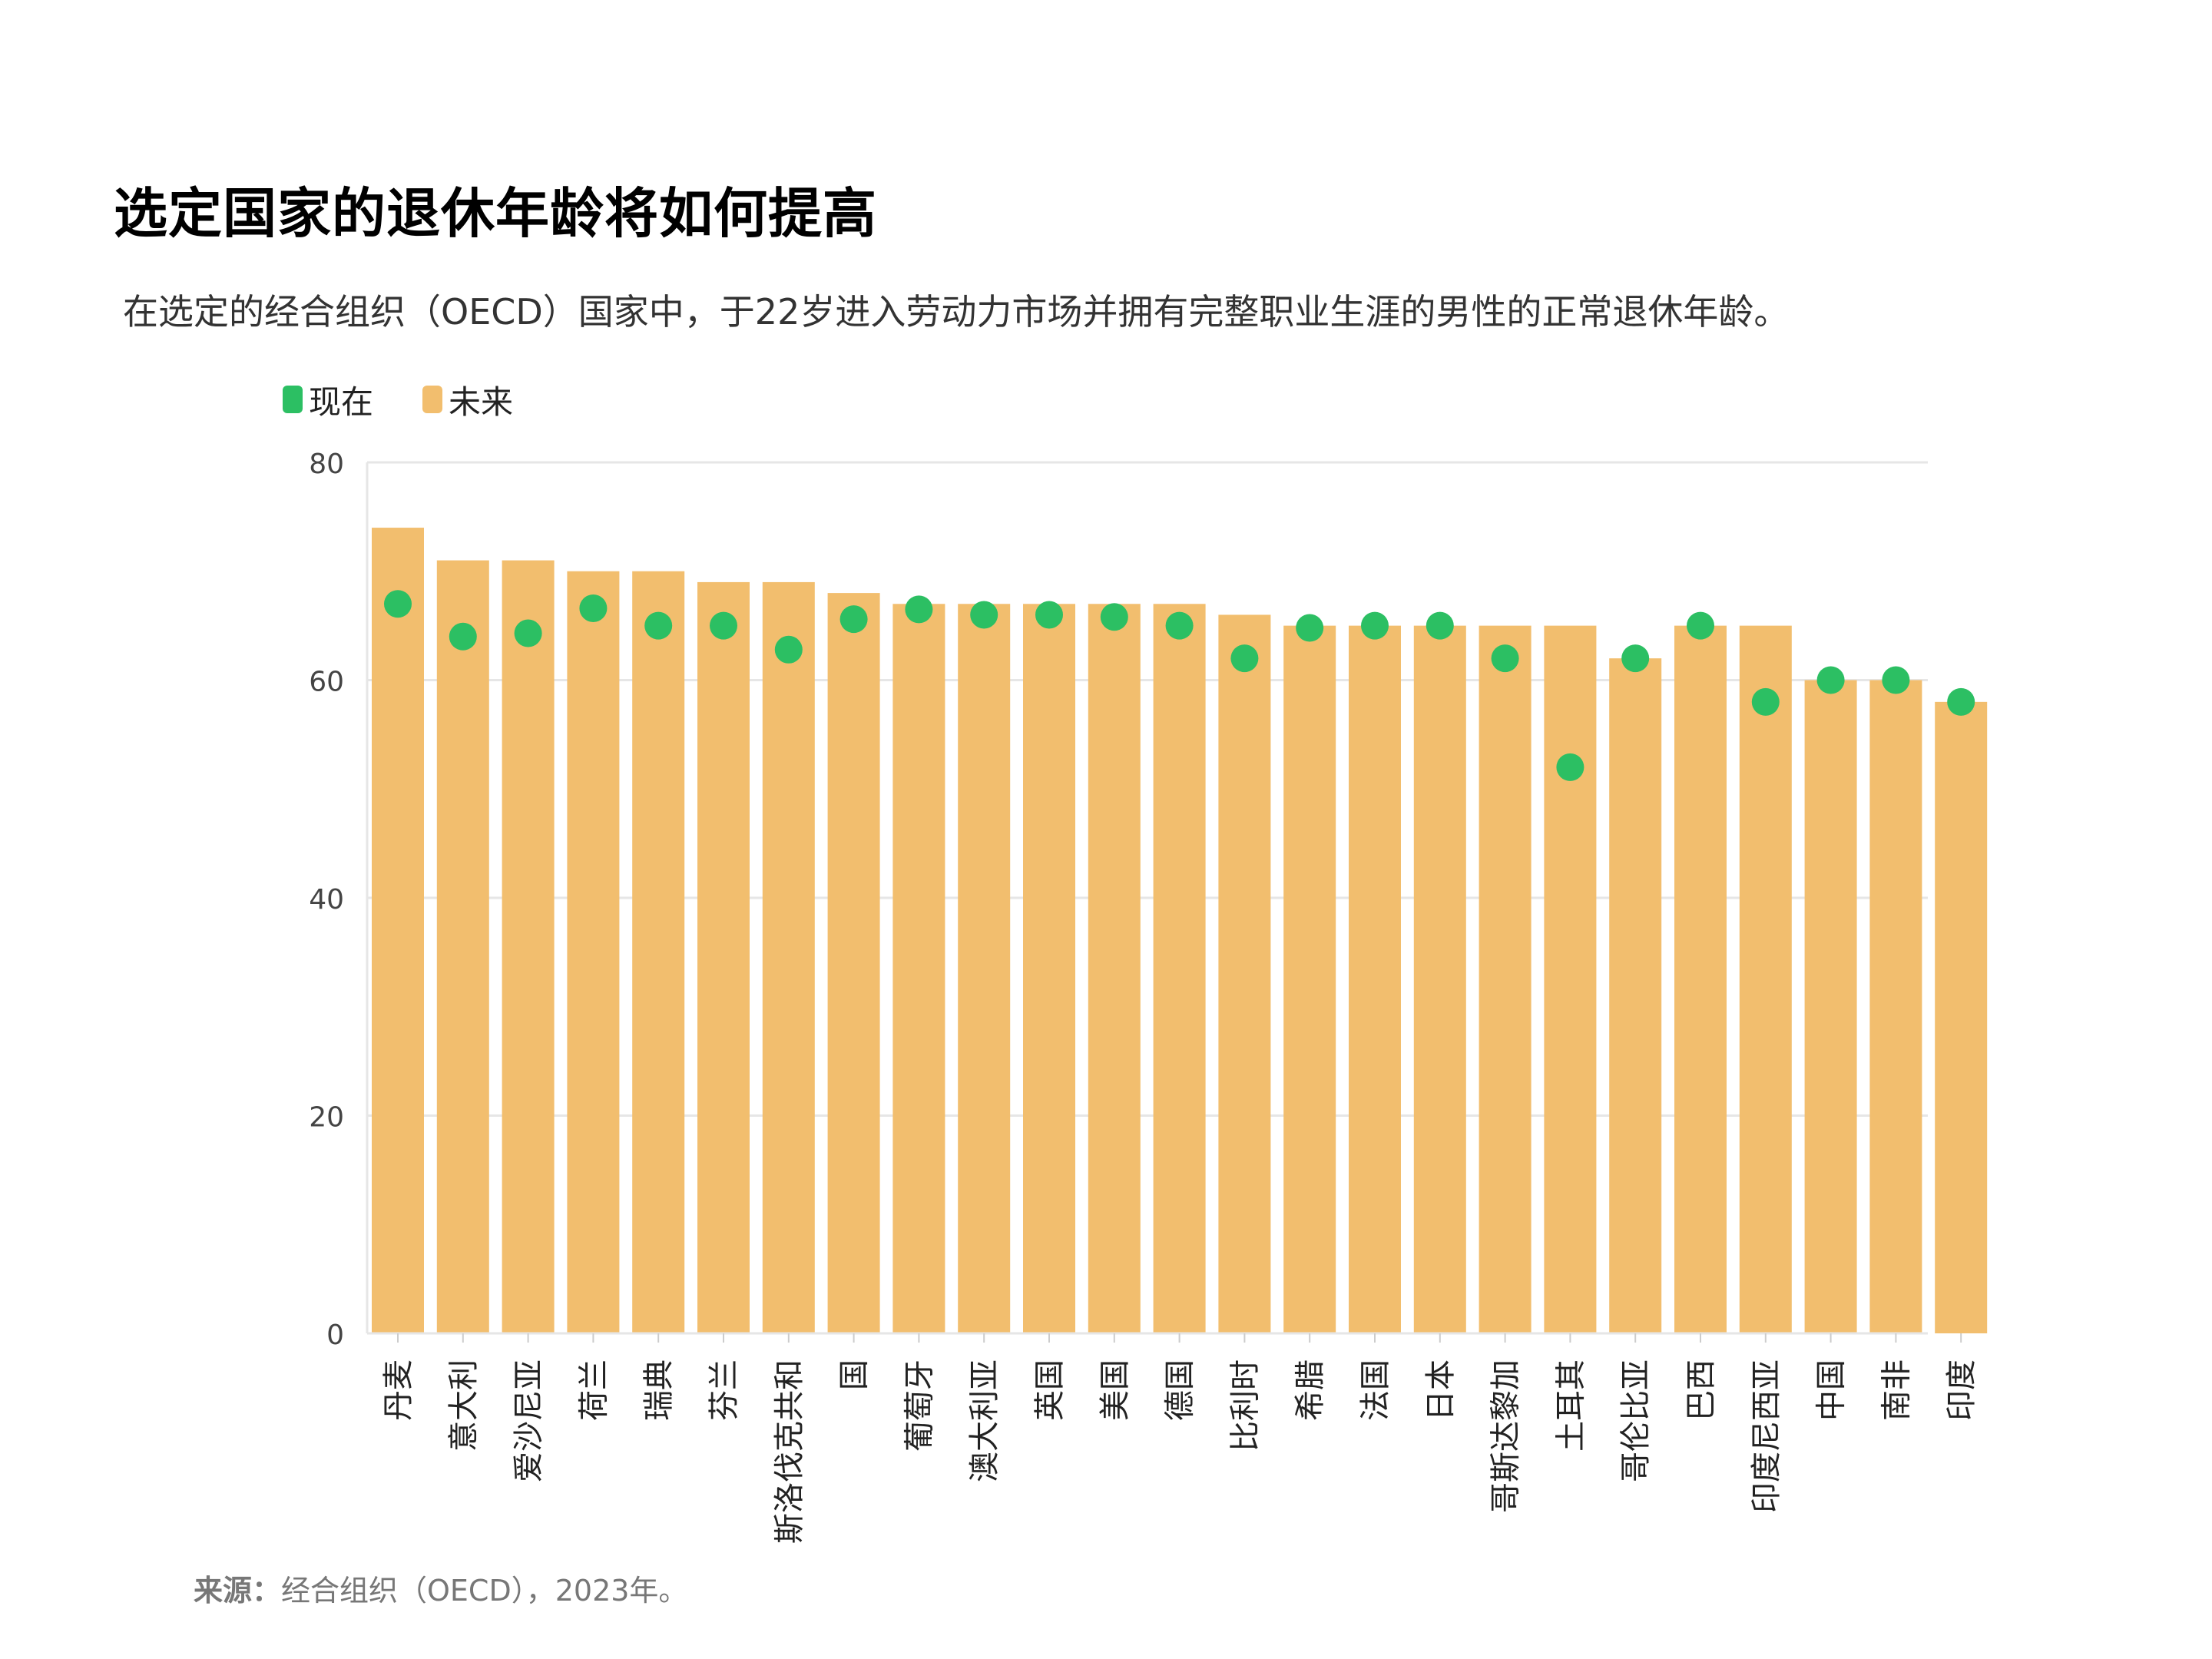 The image size is (2212, 1659). Describe the element at coordinates (1636, 1421) in the screenshot. I see `x-tick-label: 哥伦比亚` at that location.